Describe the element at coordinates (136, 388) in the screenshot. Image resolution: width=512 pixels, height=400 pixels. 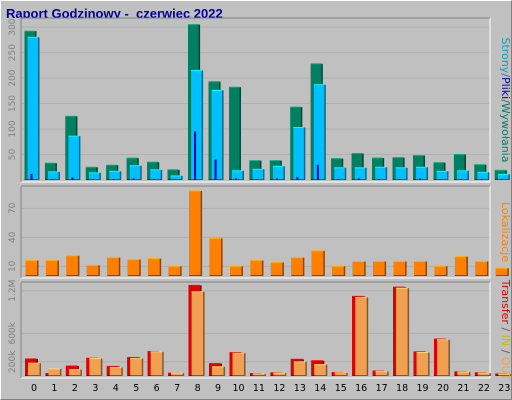
I see `x-tick-label: 5` at that location.